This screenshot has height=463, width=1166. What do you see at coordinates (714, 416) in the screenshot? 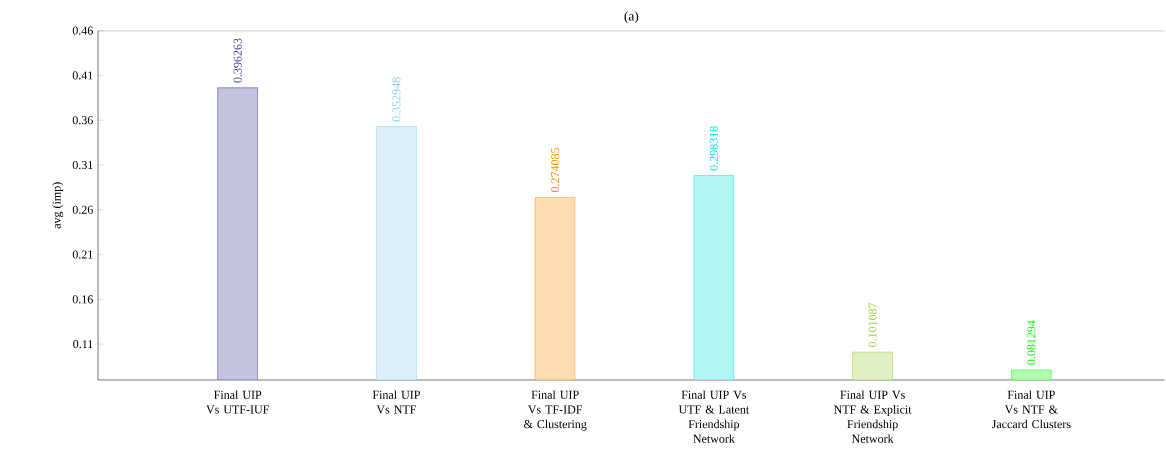
I see `x-tick-label: Final UIP Vs UTF & Latent Friendship Network` at bounding box center [714, 416].